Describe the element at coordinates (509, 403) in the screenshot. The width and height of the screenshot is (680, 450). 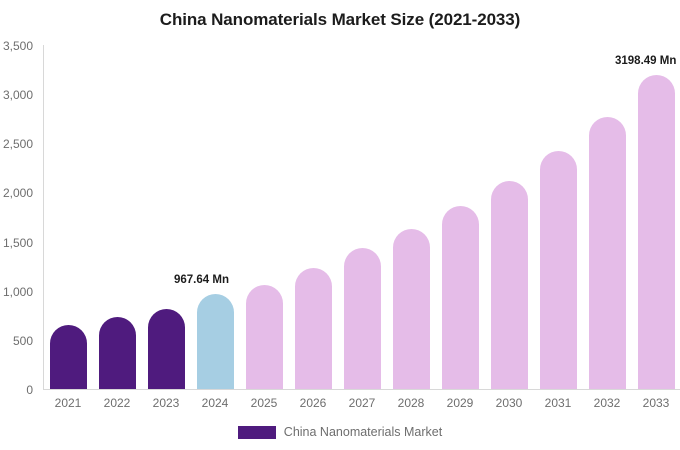
I see `x-axis-tick-label-2030: 2030` at that location.